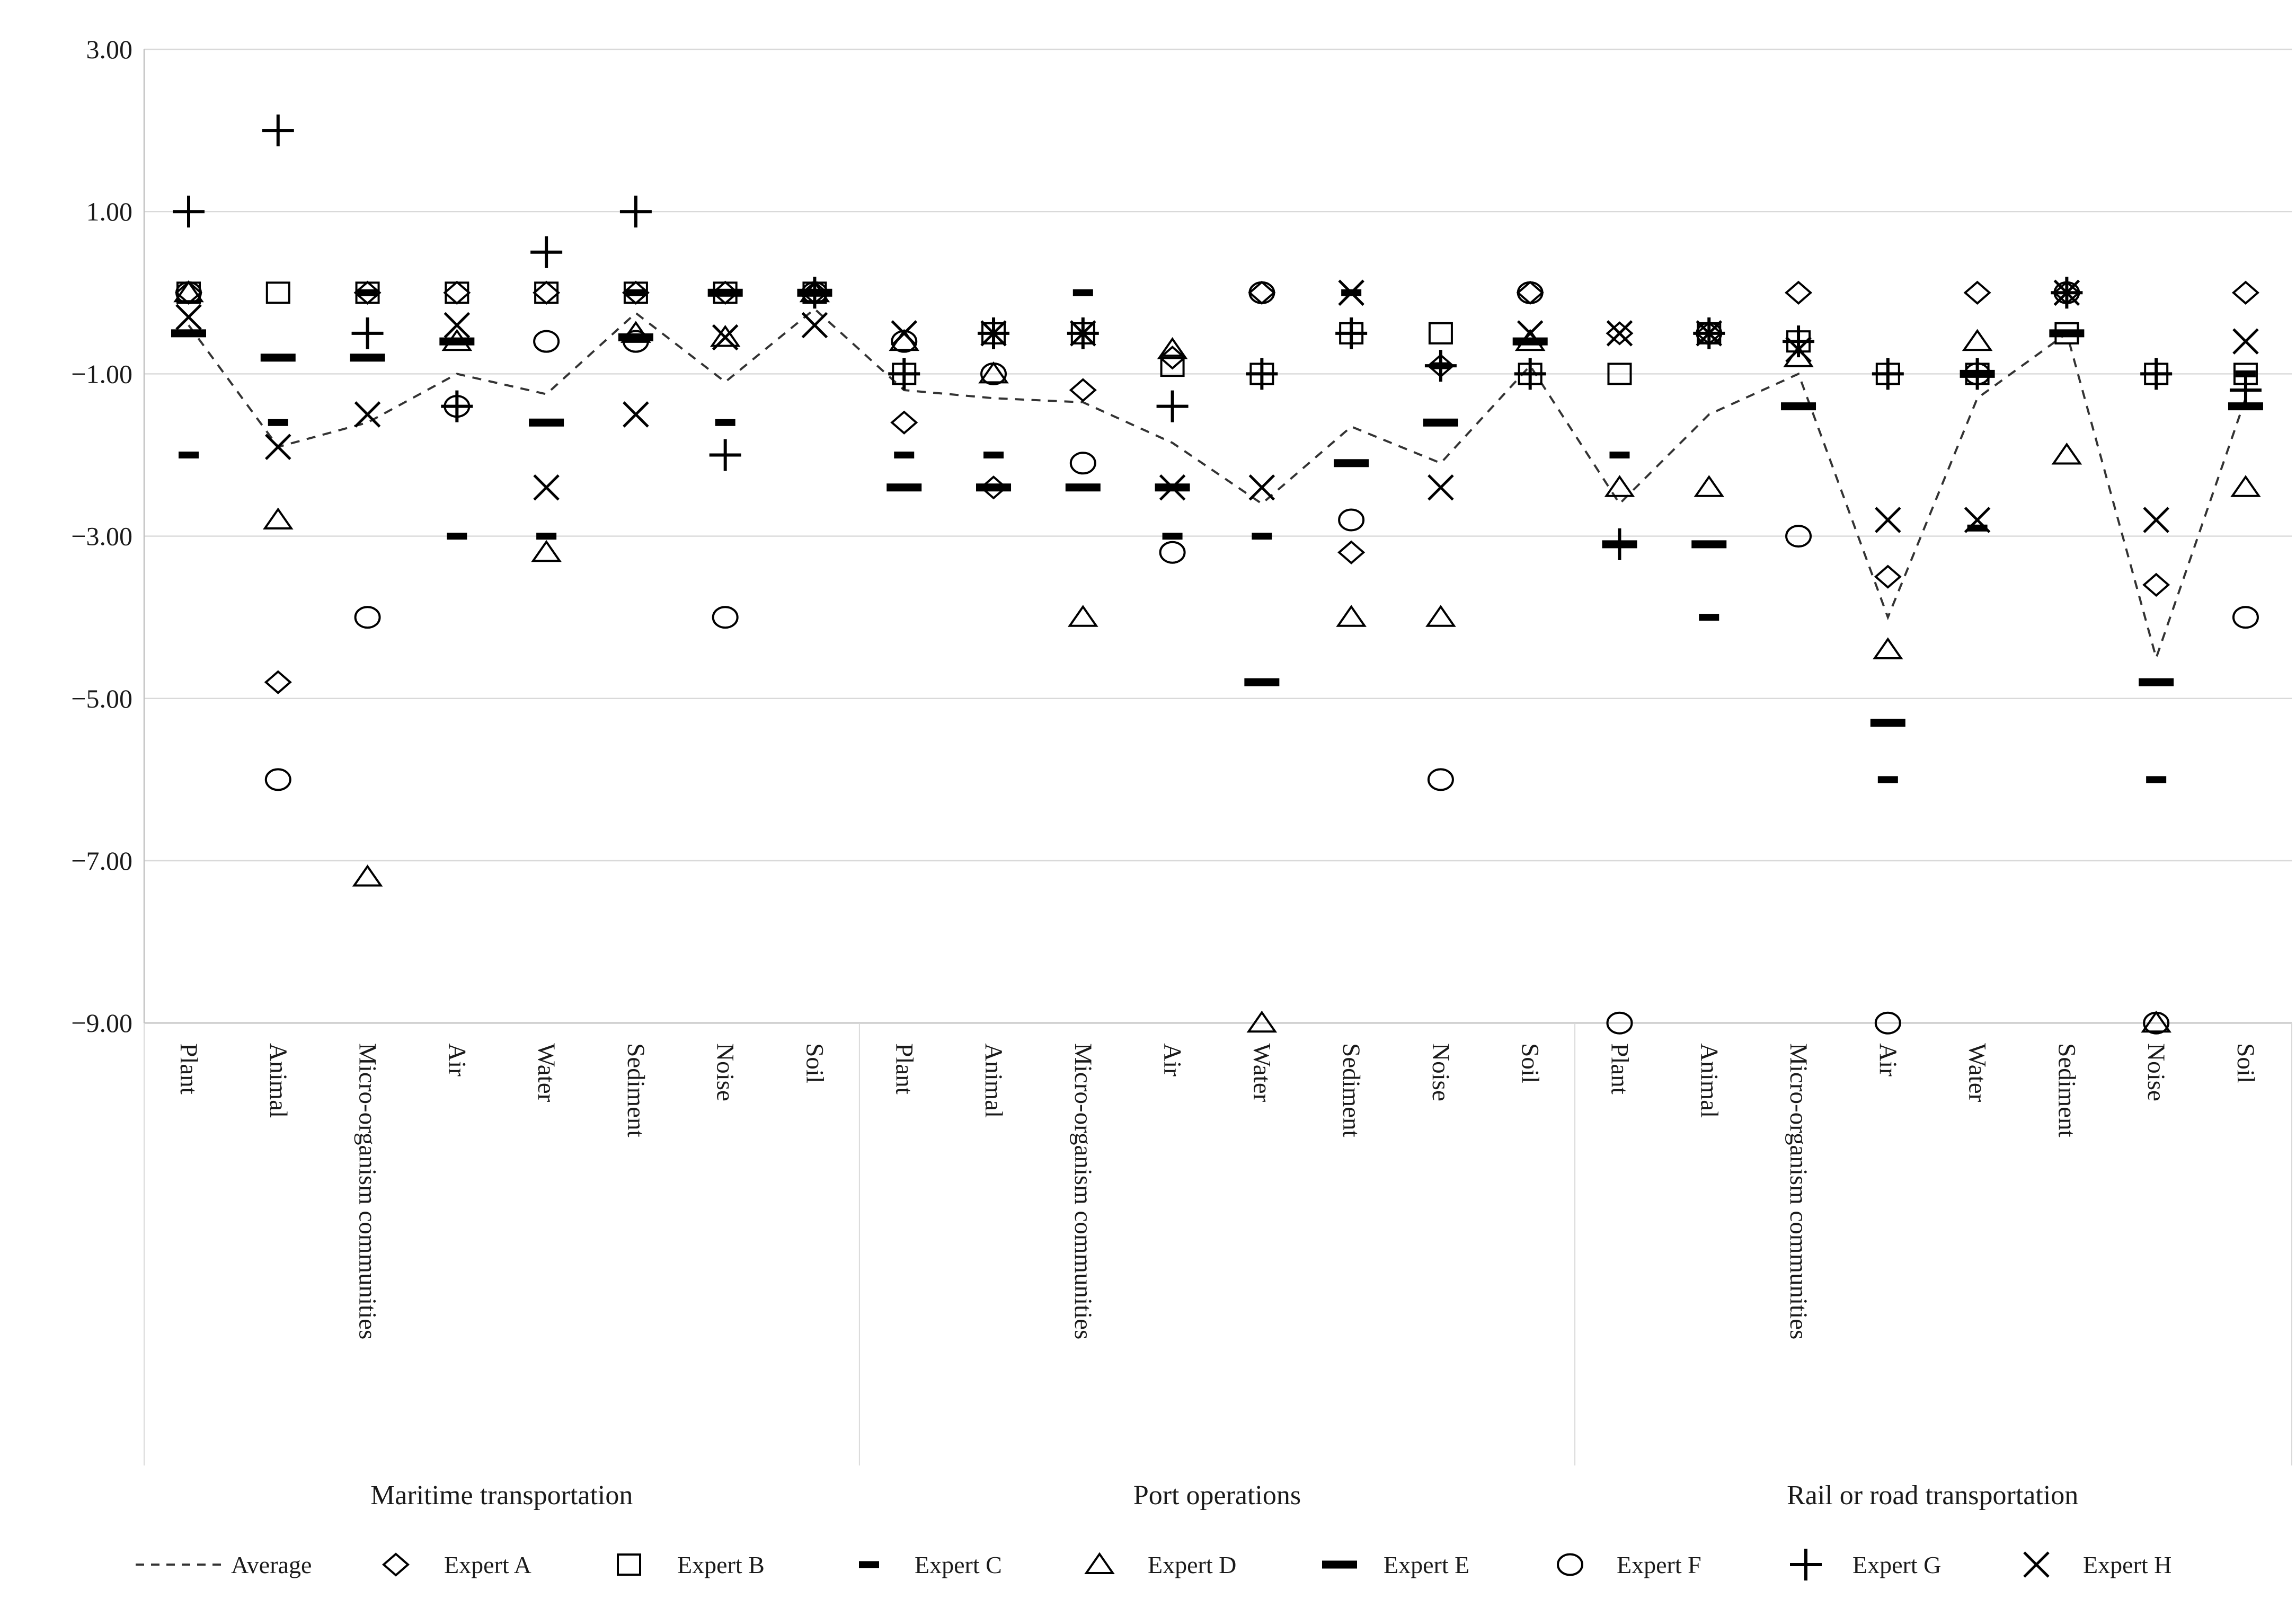 The image size is (2296, 1616). Describe the element at coordinates (1339, 1564) in the screenshot. I see `legend-marker-expert-e` at that location.